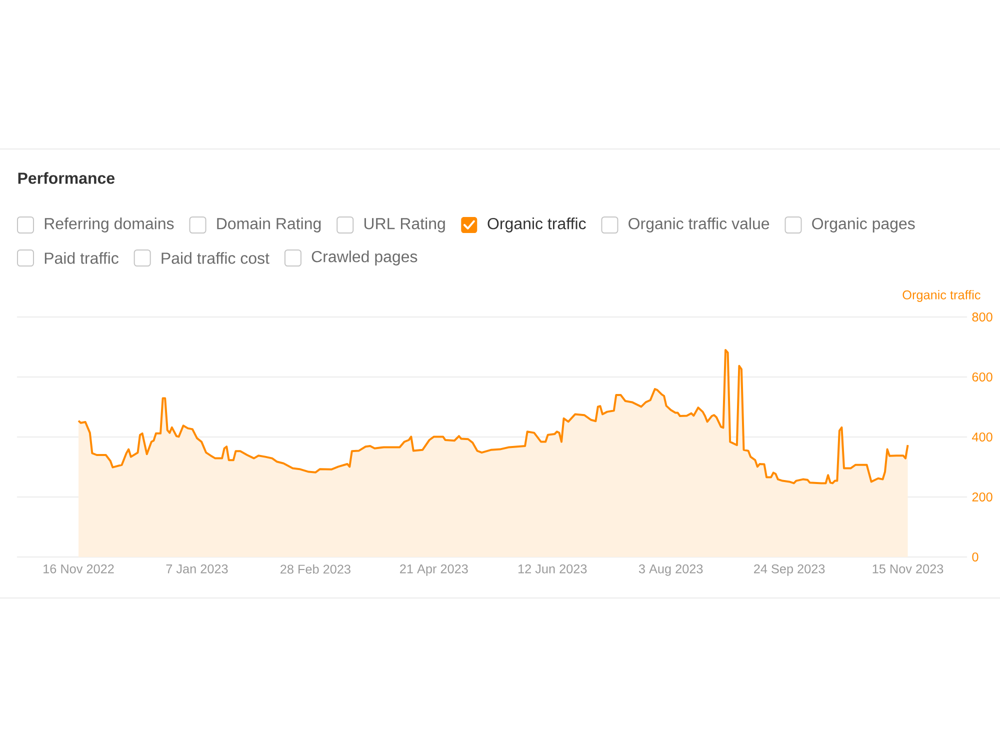  I want to click on x-tick-label: 21 Apr 2023, so click(434, 570).